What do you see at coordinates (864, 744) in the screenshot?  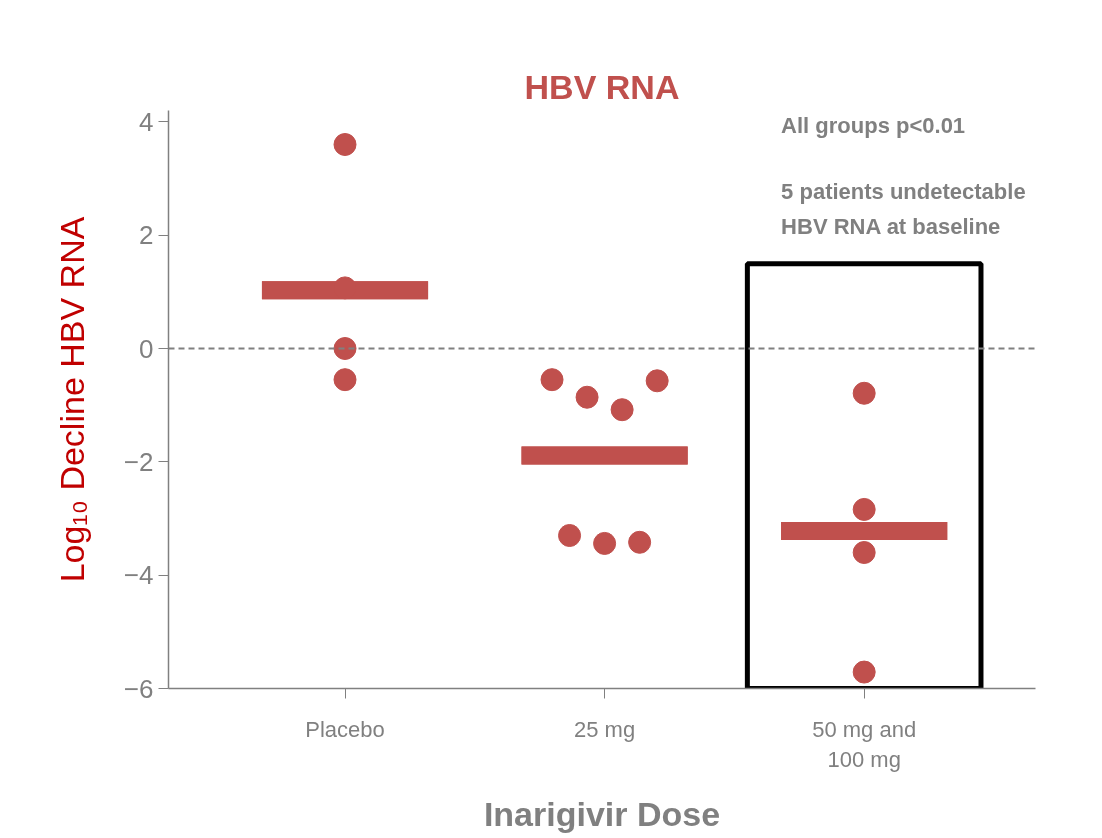 I see `x-tick-label: 50 mg and 100 mg` at bounding box center [864, 744].